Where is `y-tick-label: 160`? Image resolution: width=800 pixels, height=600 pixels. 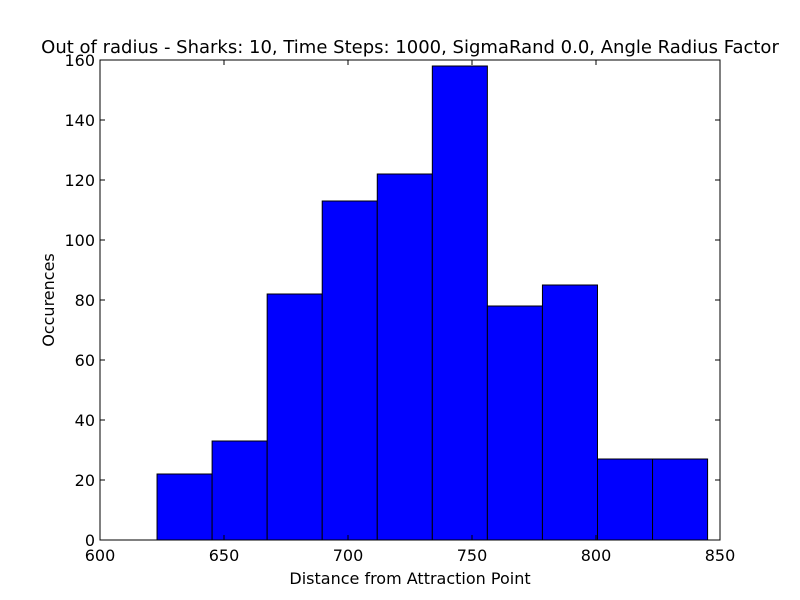 y-tick-label: 160 is located at coordinates (79, 60).